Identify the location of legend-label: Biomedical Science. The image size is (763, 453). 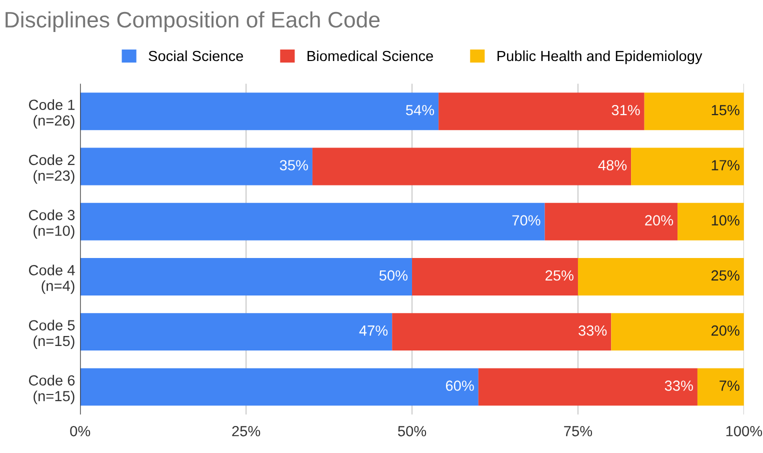
(371, 56).